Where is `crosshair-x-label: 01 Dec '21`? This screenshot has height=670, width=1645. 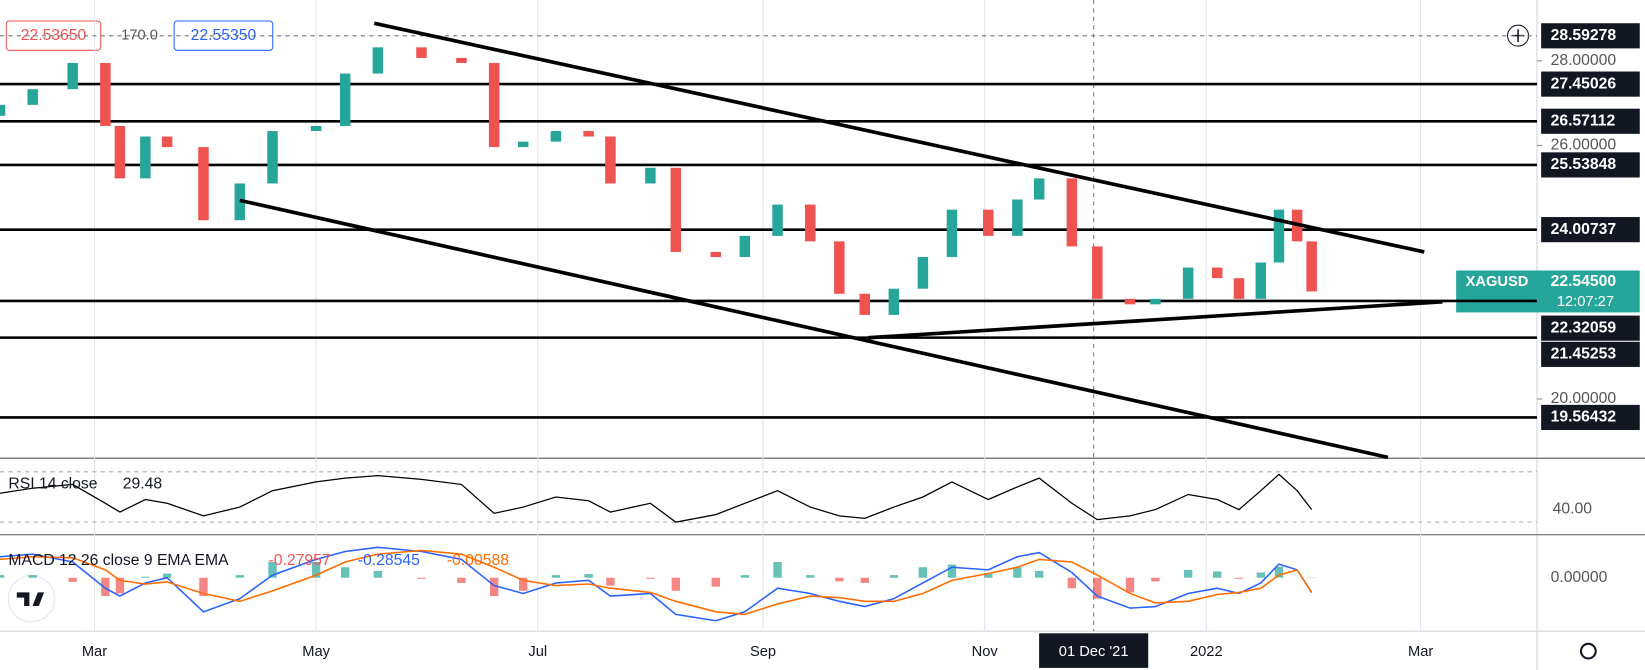
crosshair-x-label: 01 Dec '21 is located at coordinates (1094, 652).